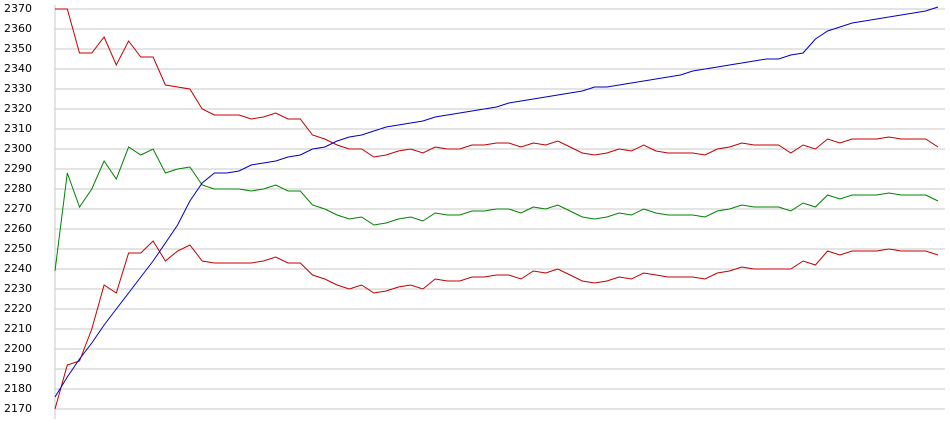 The height and width of the screenshot is (435, 950). What do you see at coordinates (18, 288) in the screenshot?
I see `y-tick-label: 2230` at bounding box center [18, 288].